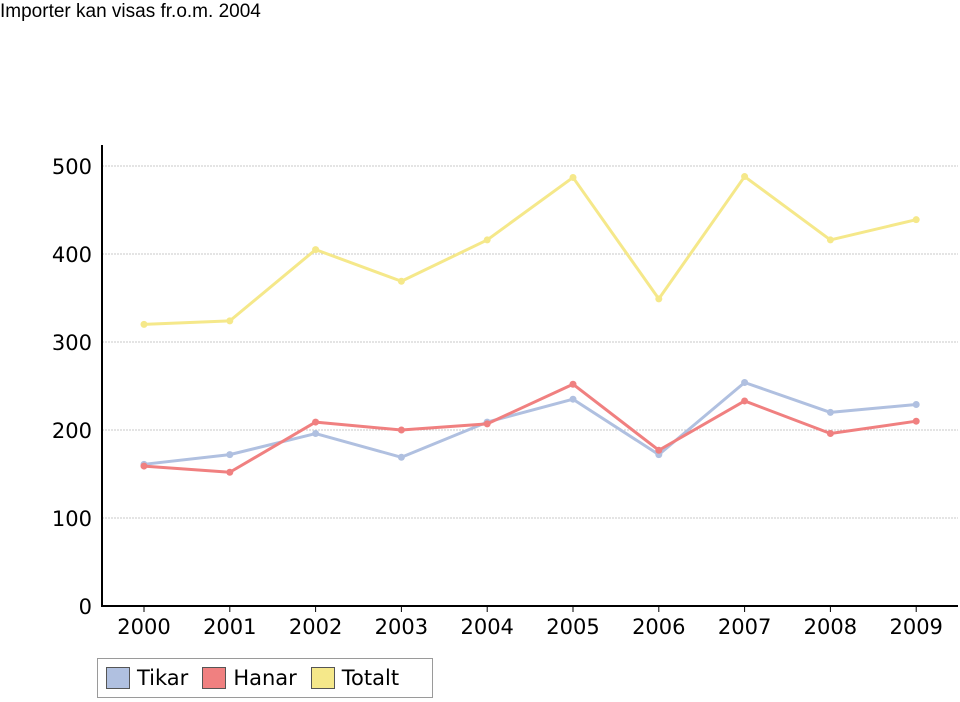  I want to click on page-title: Importer kan visas fr.o.m. 2004, so click(130, 11).